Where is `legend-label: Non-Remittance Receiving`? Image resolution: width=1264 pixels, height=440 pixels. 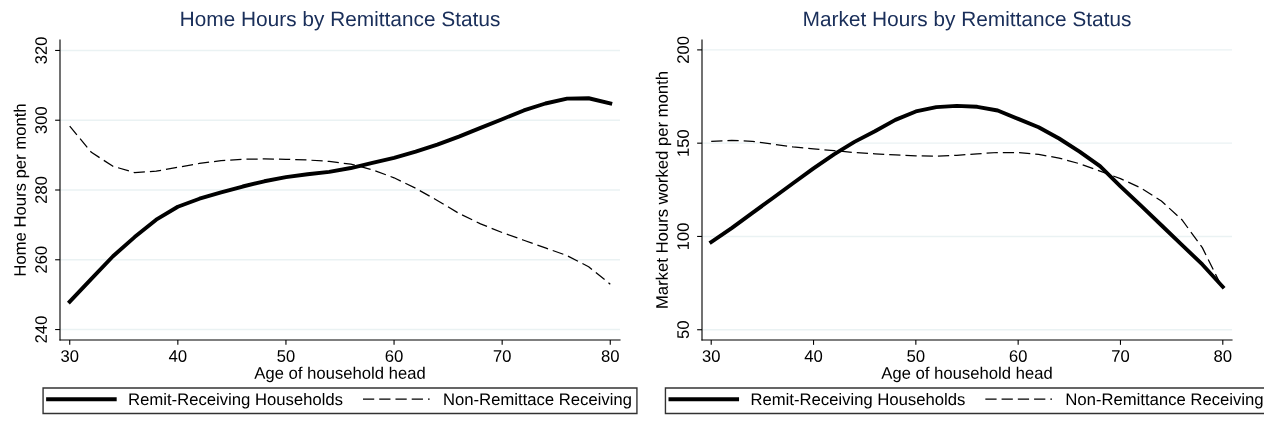 legend-label: Non-Remittance Receiving is located at coordinates (1164, 401).